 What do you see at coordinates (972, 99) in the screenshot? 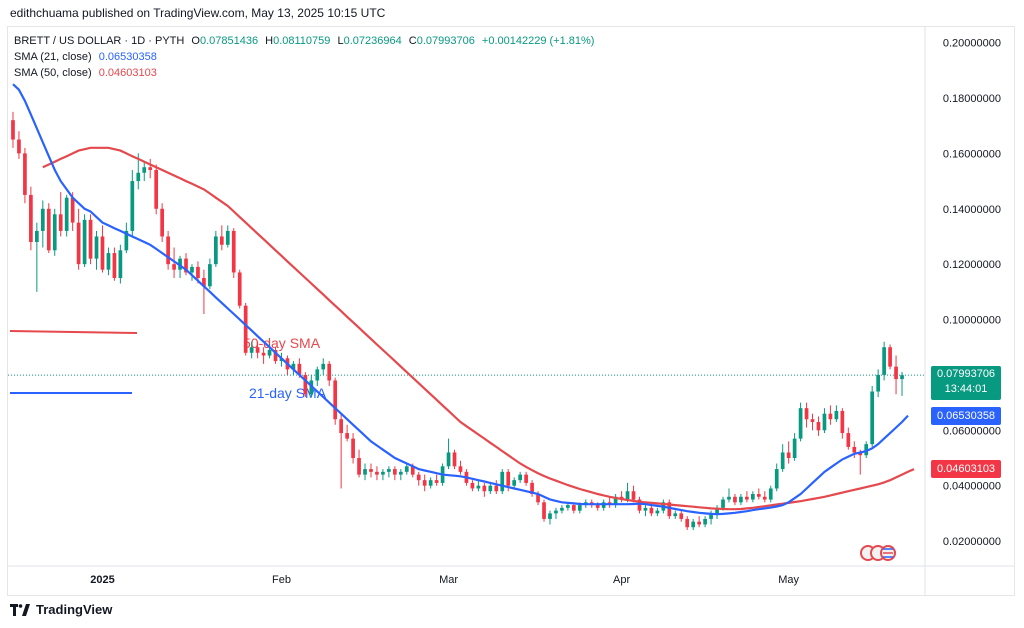
I see `y-tick-label: 0.18000000` at bounding box center [972, 99].